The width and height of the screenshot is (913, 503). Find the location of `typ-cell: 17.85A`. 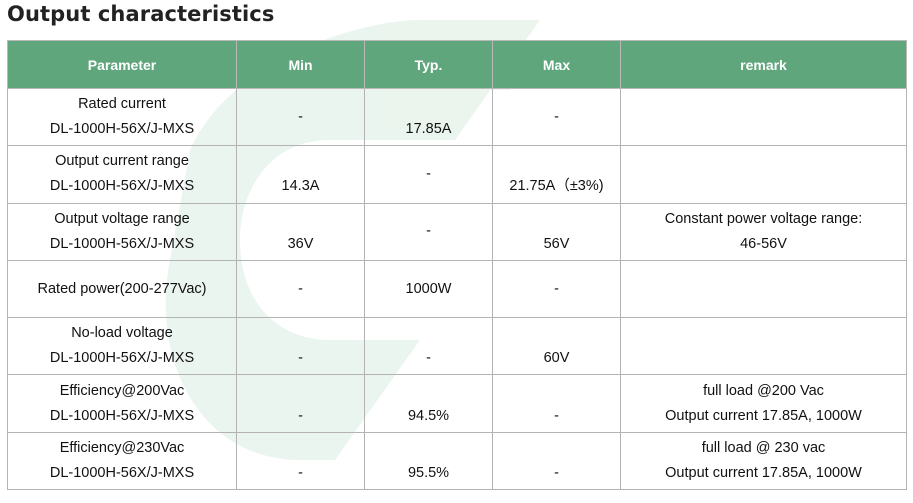

typ-cell: 17.85A is located at coordinates (428, 117).